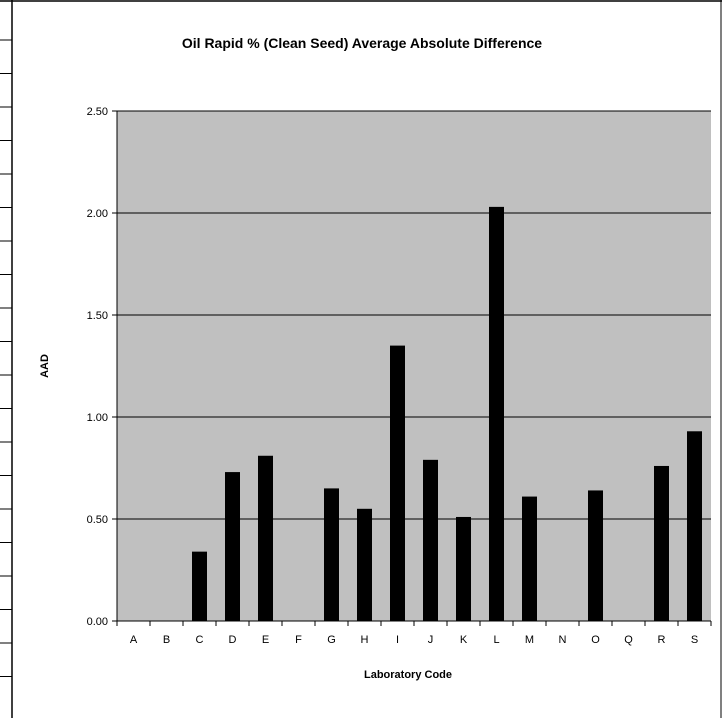 Image resolution: width=722 pixels, height=723 pixels. What do you see at coordinates (595, 555) in the screenshot?
I see `bar-o` at bounding box center [595, 555].